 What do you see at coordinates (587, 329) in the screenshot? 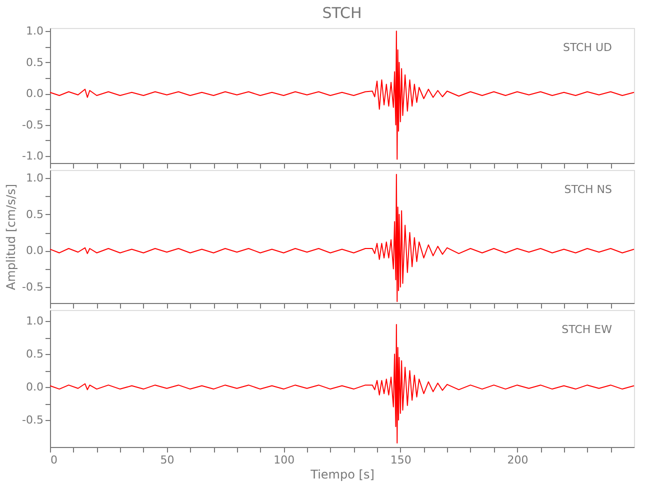
I see `annotation: STCH EW` at bounding box center [587, 329].